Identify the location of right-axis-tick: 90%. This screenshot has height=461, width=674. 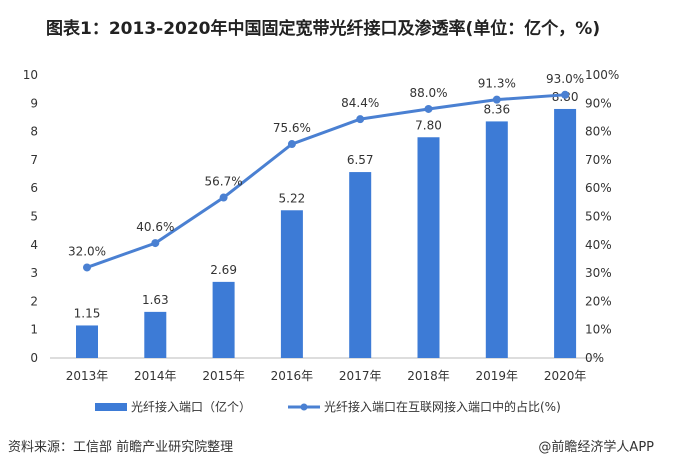
(598, 103).